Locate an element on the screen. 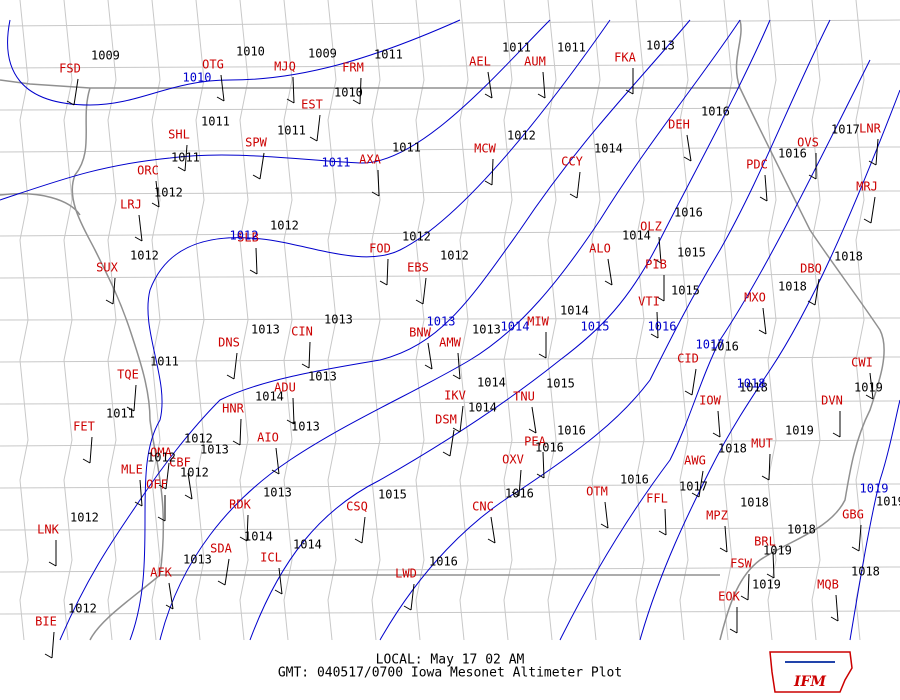 The image size is (900, 700). station-id: CBF is located at coordinates (180, 463).